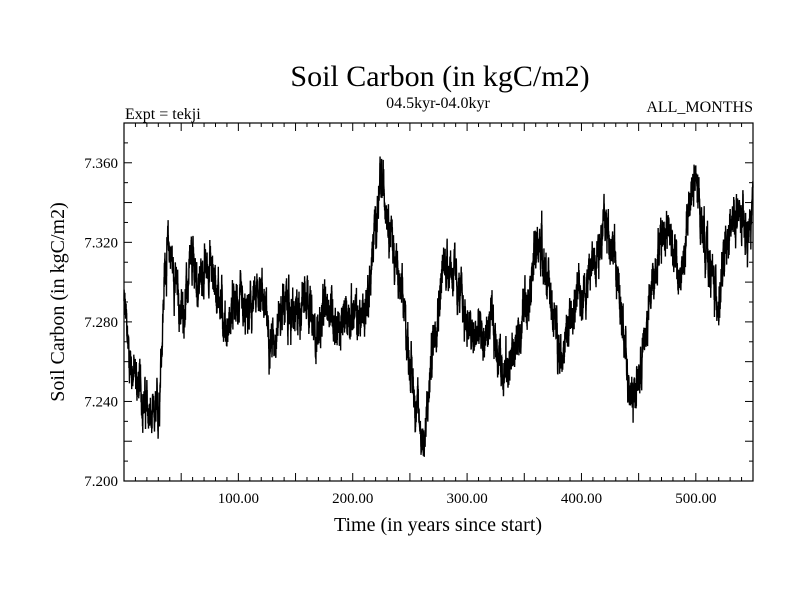 The width and height of the screenshot is (800, 600). What do you see at coordinates (58, 301) in the screenshot?
I see `y-axis-label: Soil Carbon (in kgC/m2)` at bounding box center [58, 301].